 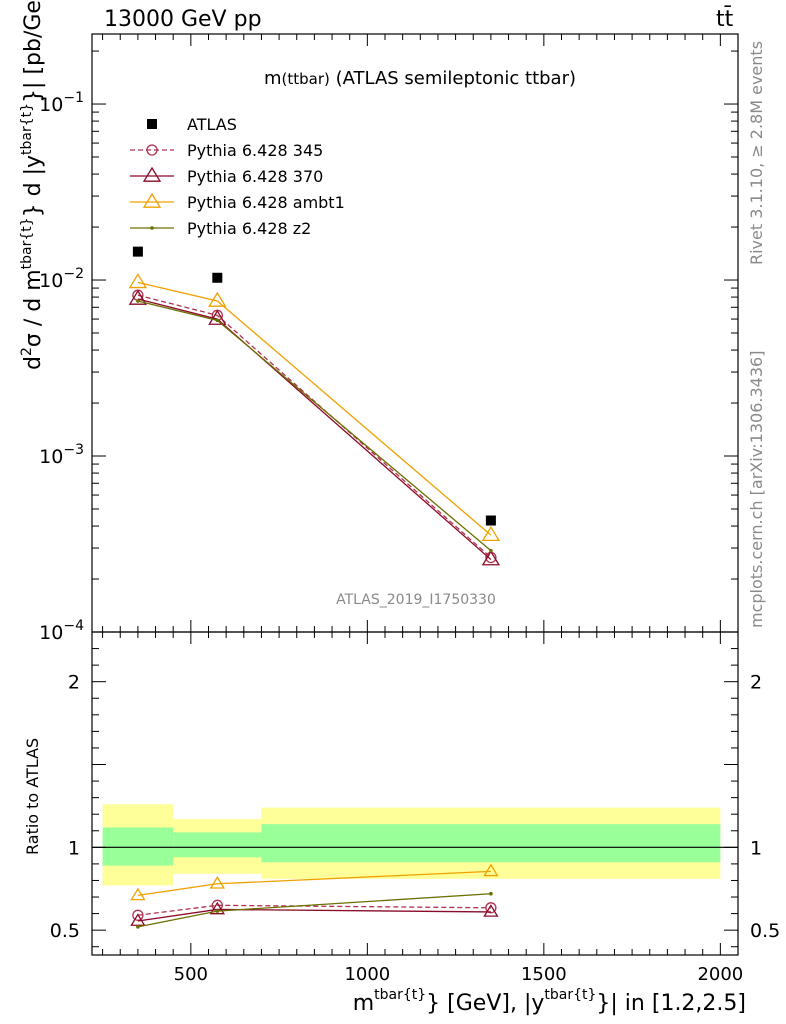 I want to click on plot-title: m(ttbar) (ATLAS semileptonic ttbar), so click(x=420, y=78).